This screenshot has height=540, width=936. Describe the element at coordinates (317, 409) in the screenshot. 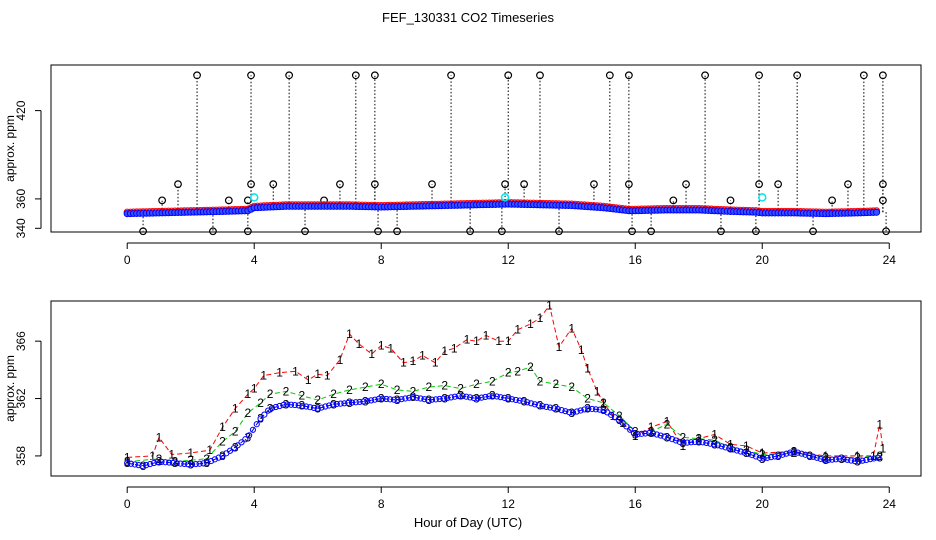

I see `series-3-label-13: 3` at that location.